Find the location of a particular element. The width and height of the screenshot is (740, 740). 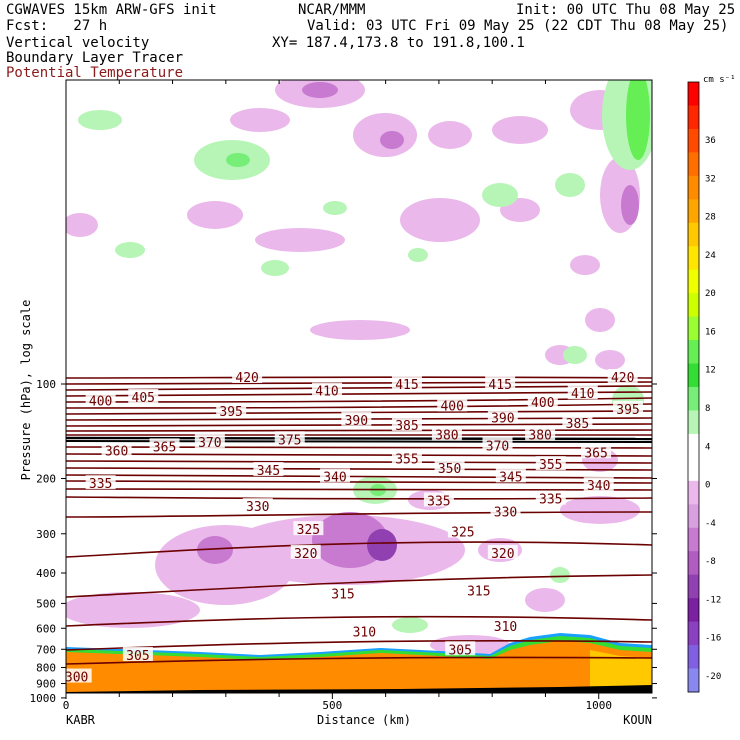

producer-label: NCAR/MMM is located at coordinates (332, 10).